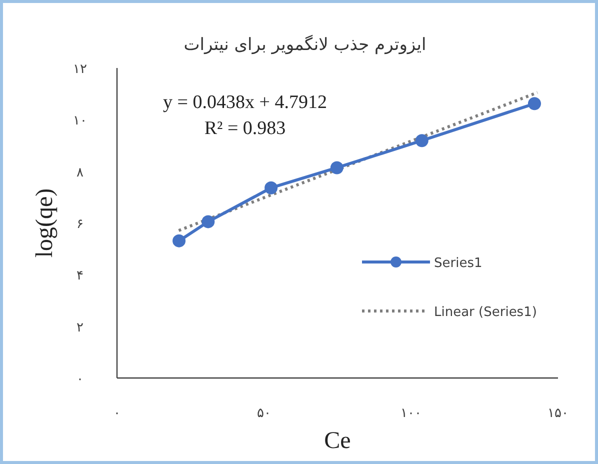 This screenshot has width=598, height=464. Describe the element at coordinates (80, 276) in the screenshot. I see `y-tick-label: ۴` at that location.